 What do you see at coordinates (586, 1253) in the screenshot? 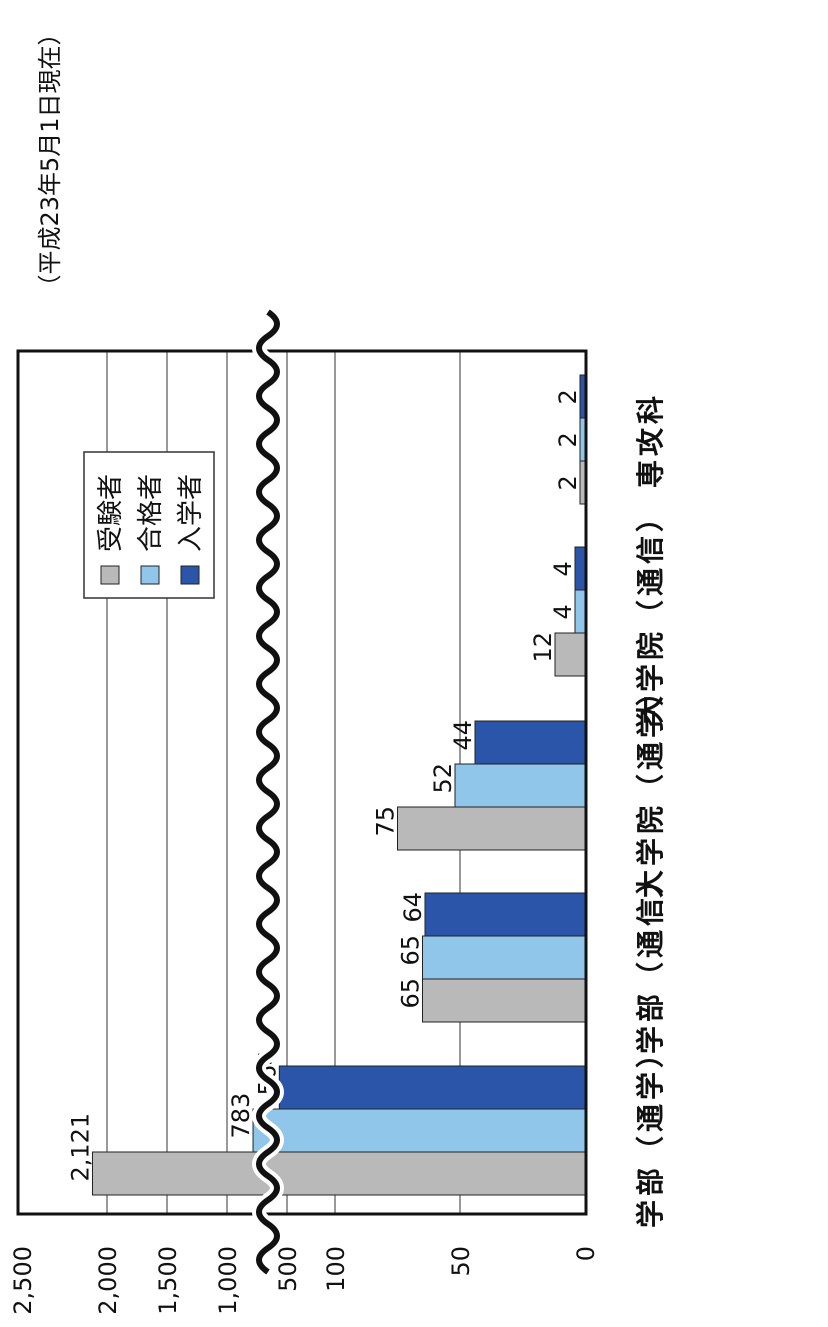
I see `tick-label: 0` at bounding box center [586, 1253].